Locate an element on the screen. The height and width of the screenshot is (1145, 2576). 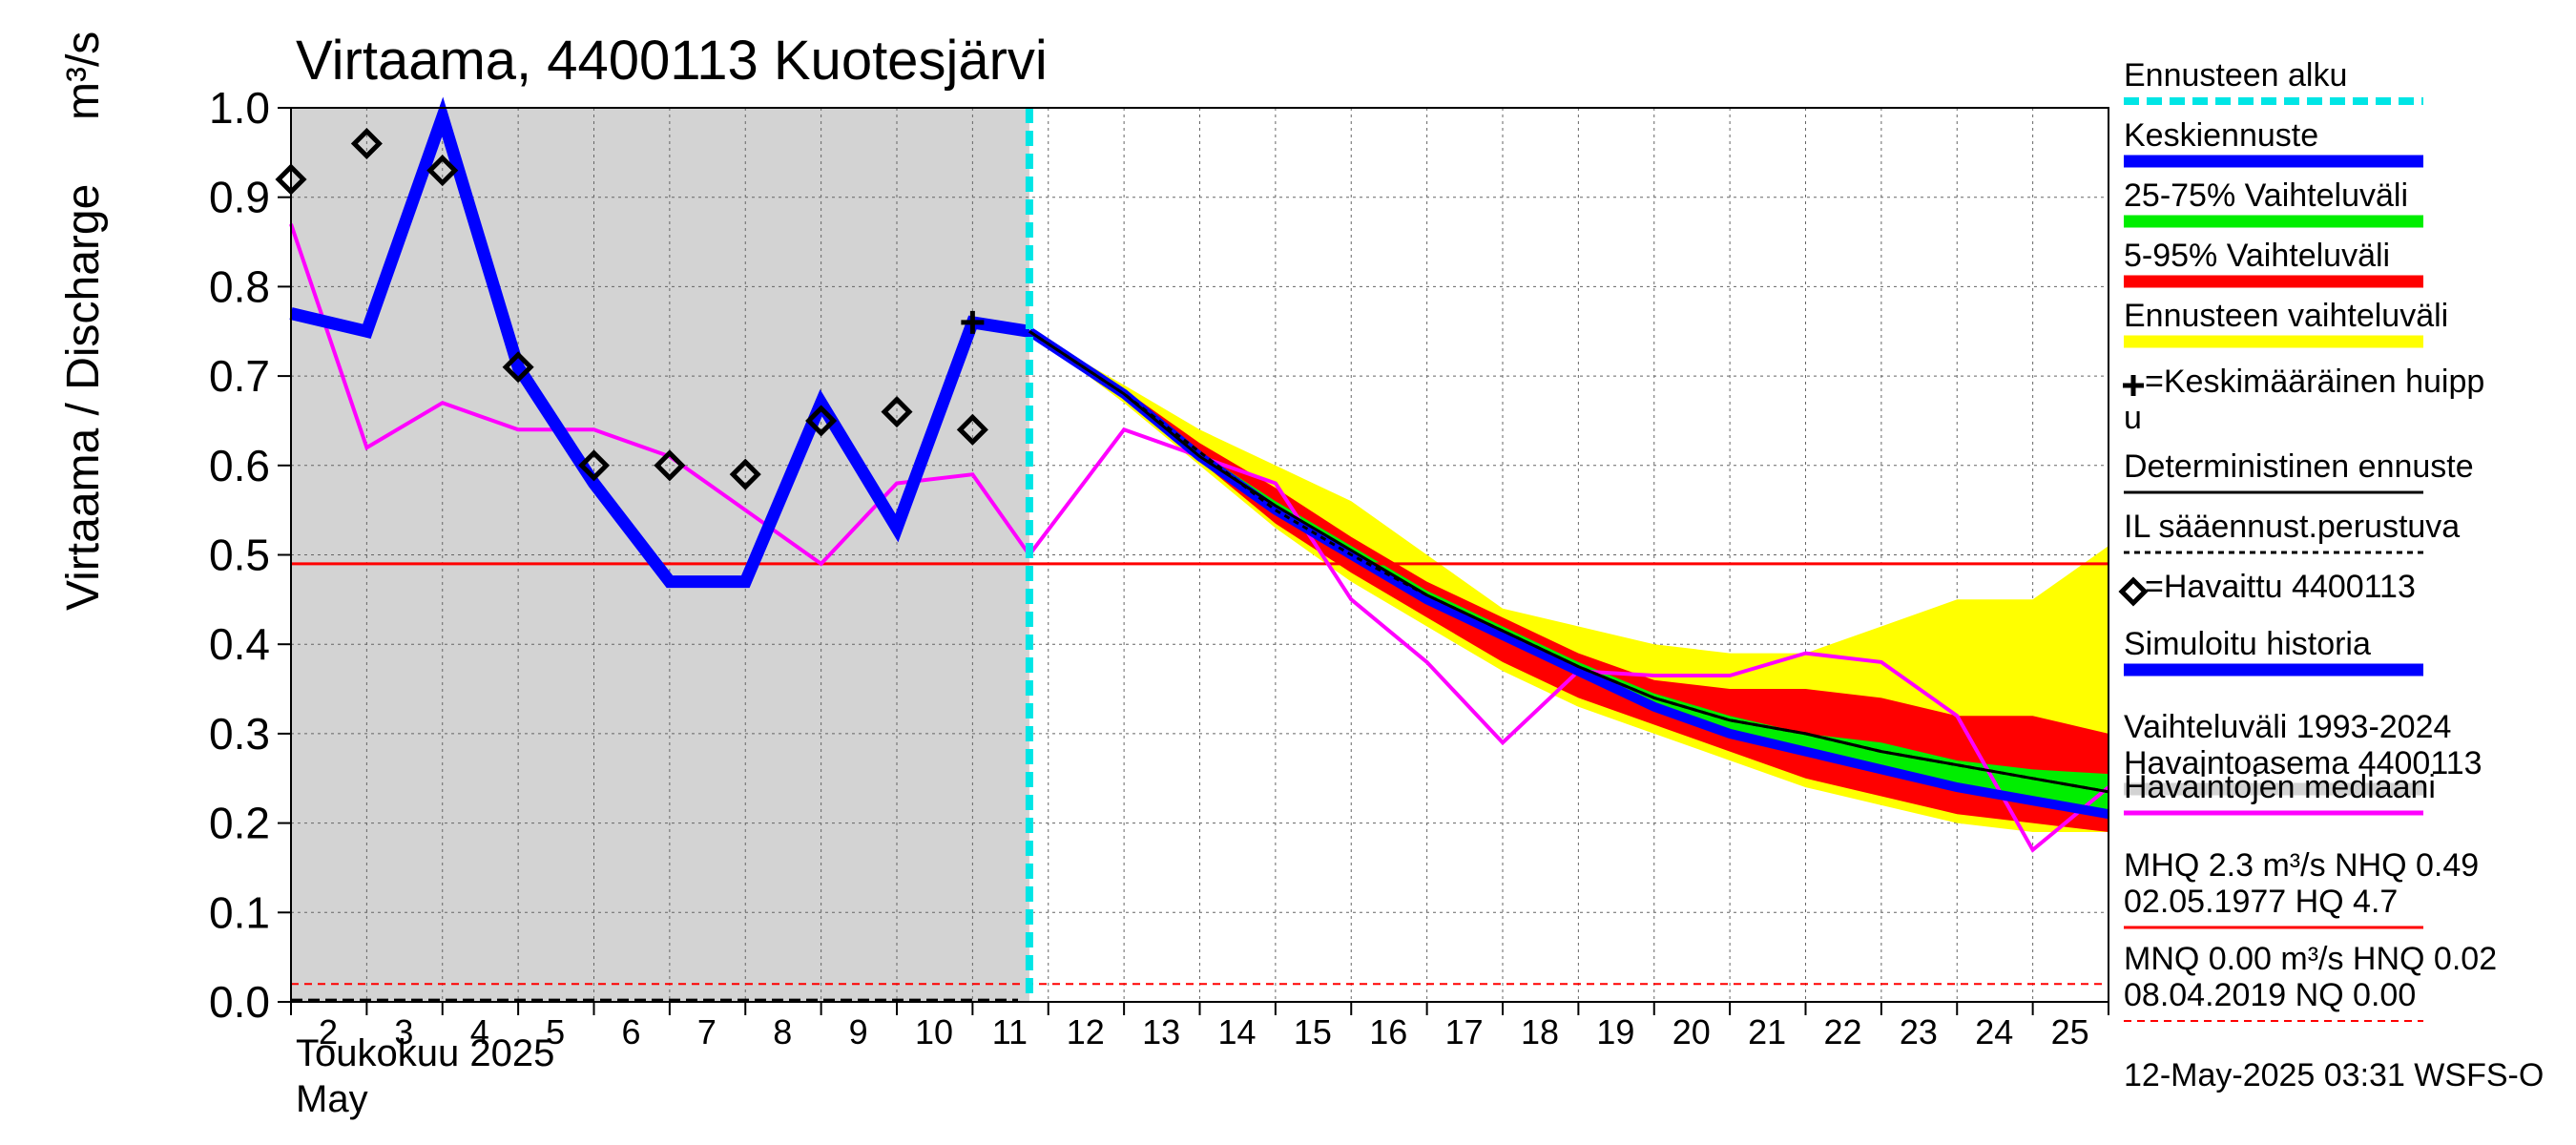
x-tick-label: 24 is located at coordinates (1994, 1031).